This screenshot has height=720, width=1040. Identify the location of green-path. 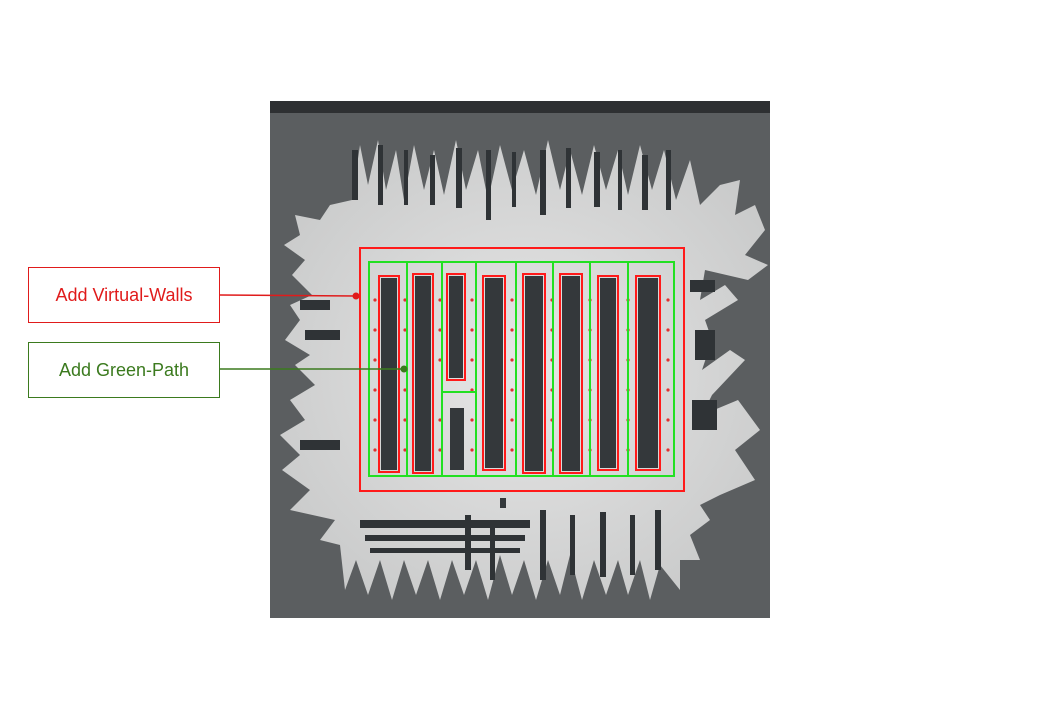
(521, 369).